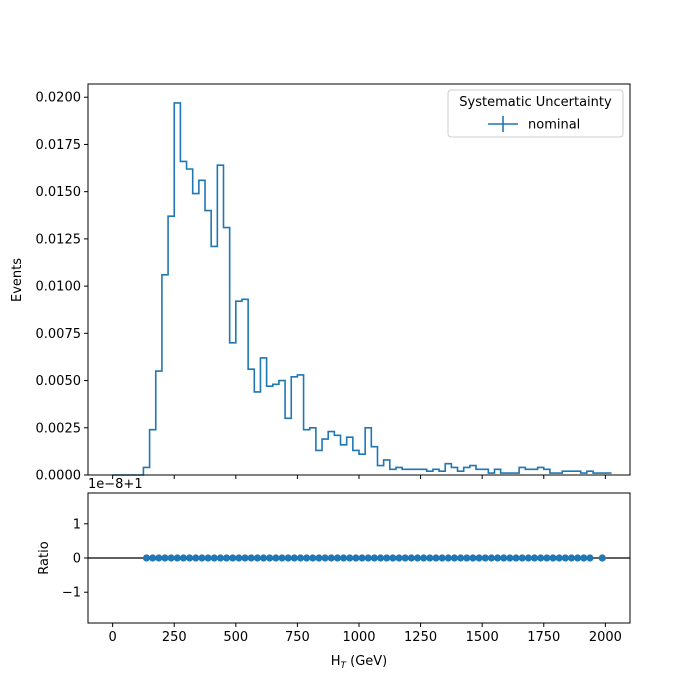 The height and width of the screenshot is (700, 700). Describe the element at coordinates (115, 484) in the screenshot. I see `ratio-offset-text: 1e−8+1` at that location.